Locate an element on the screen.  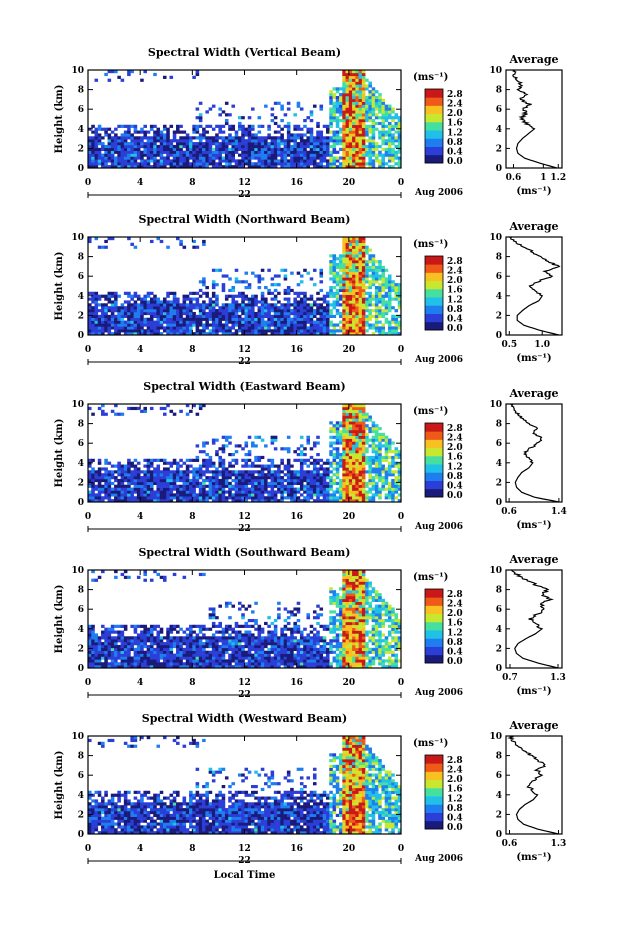
heatmap is located at coordinates (245, 286).